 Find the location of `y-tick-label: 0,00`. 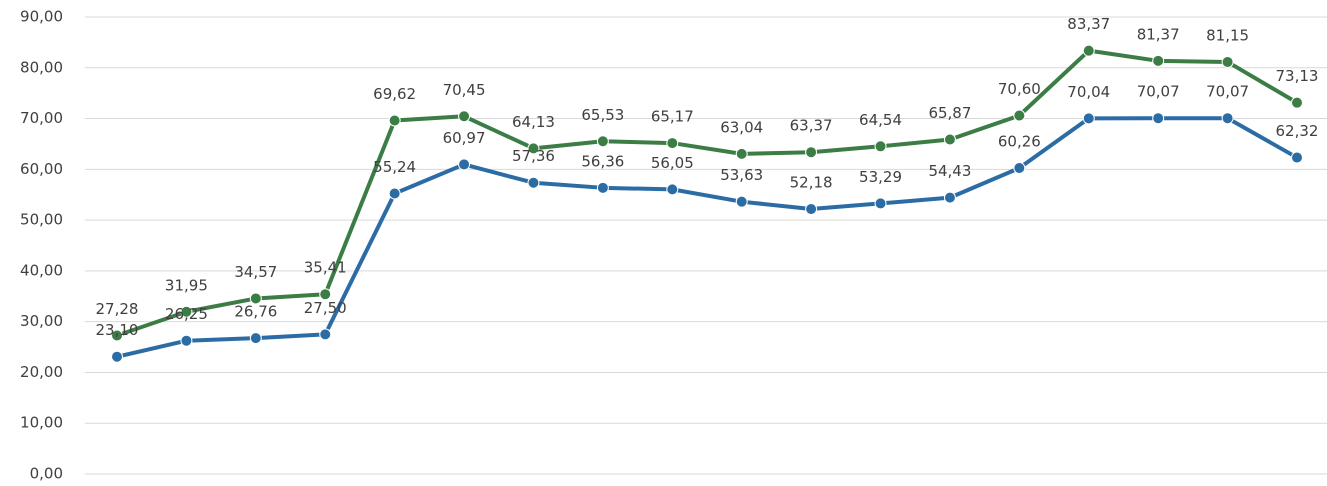

y-tick-label: 0,00 is located at coordinates (46, 474).